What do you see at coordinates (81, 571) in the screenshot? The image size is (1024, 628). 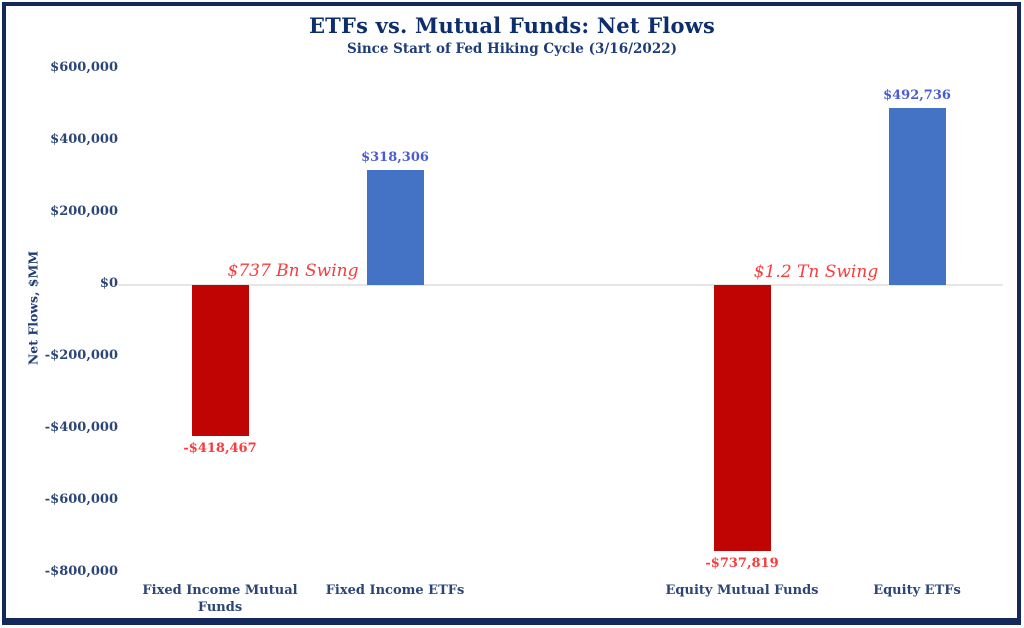 I see `y-tick-label-800-000: -$800,000` at bounding box center [81, 571].